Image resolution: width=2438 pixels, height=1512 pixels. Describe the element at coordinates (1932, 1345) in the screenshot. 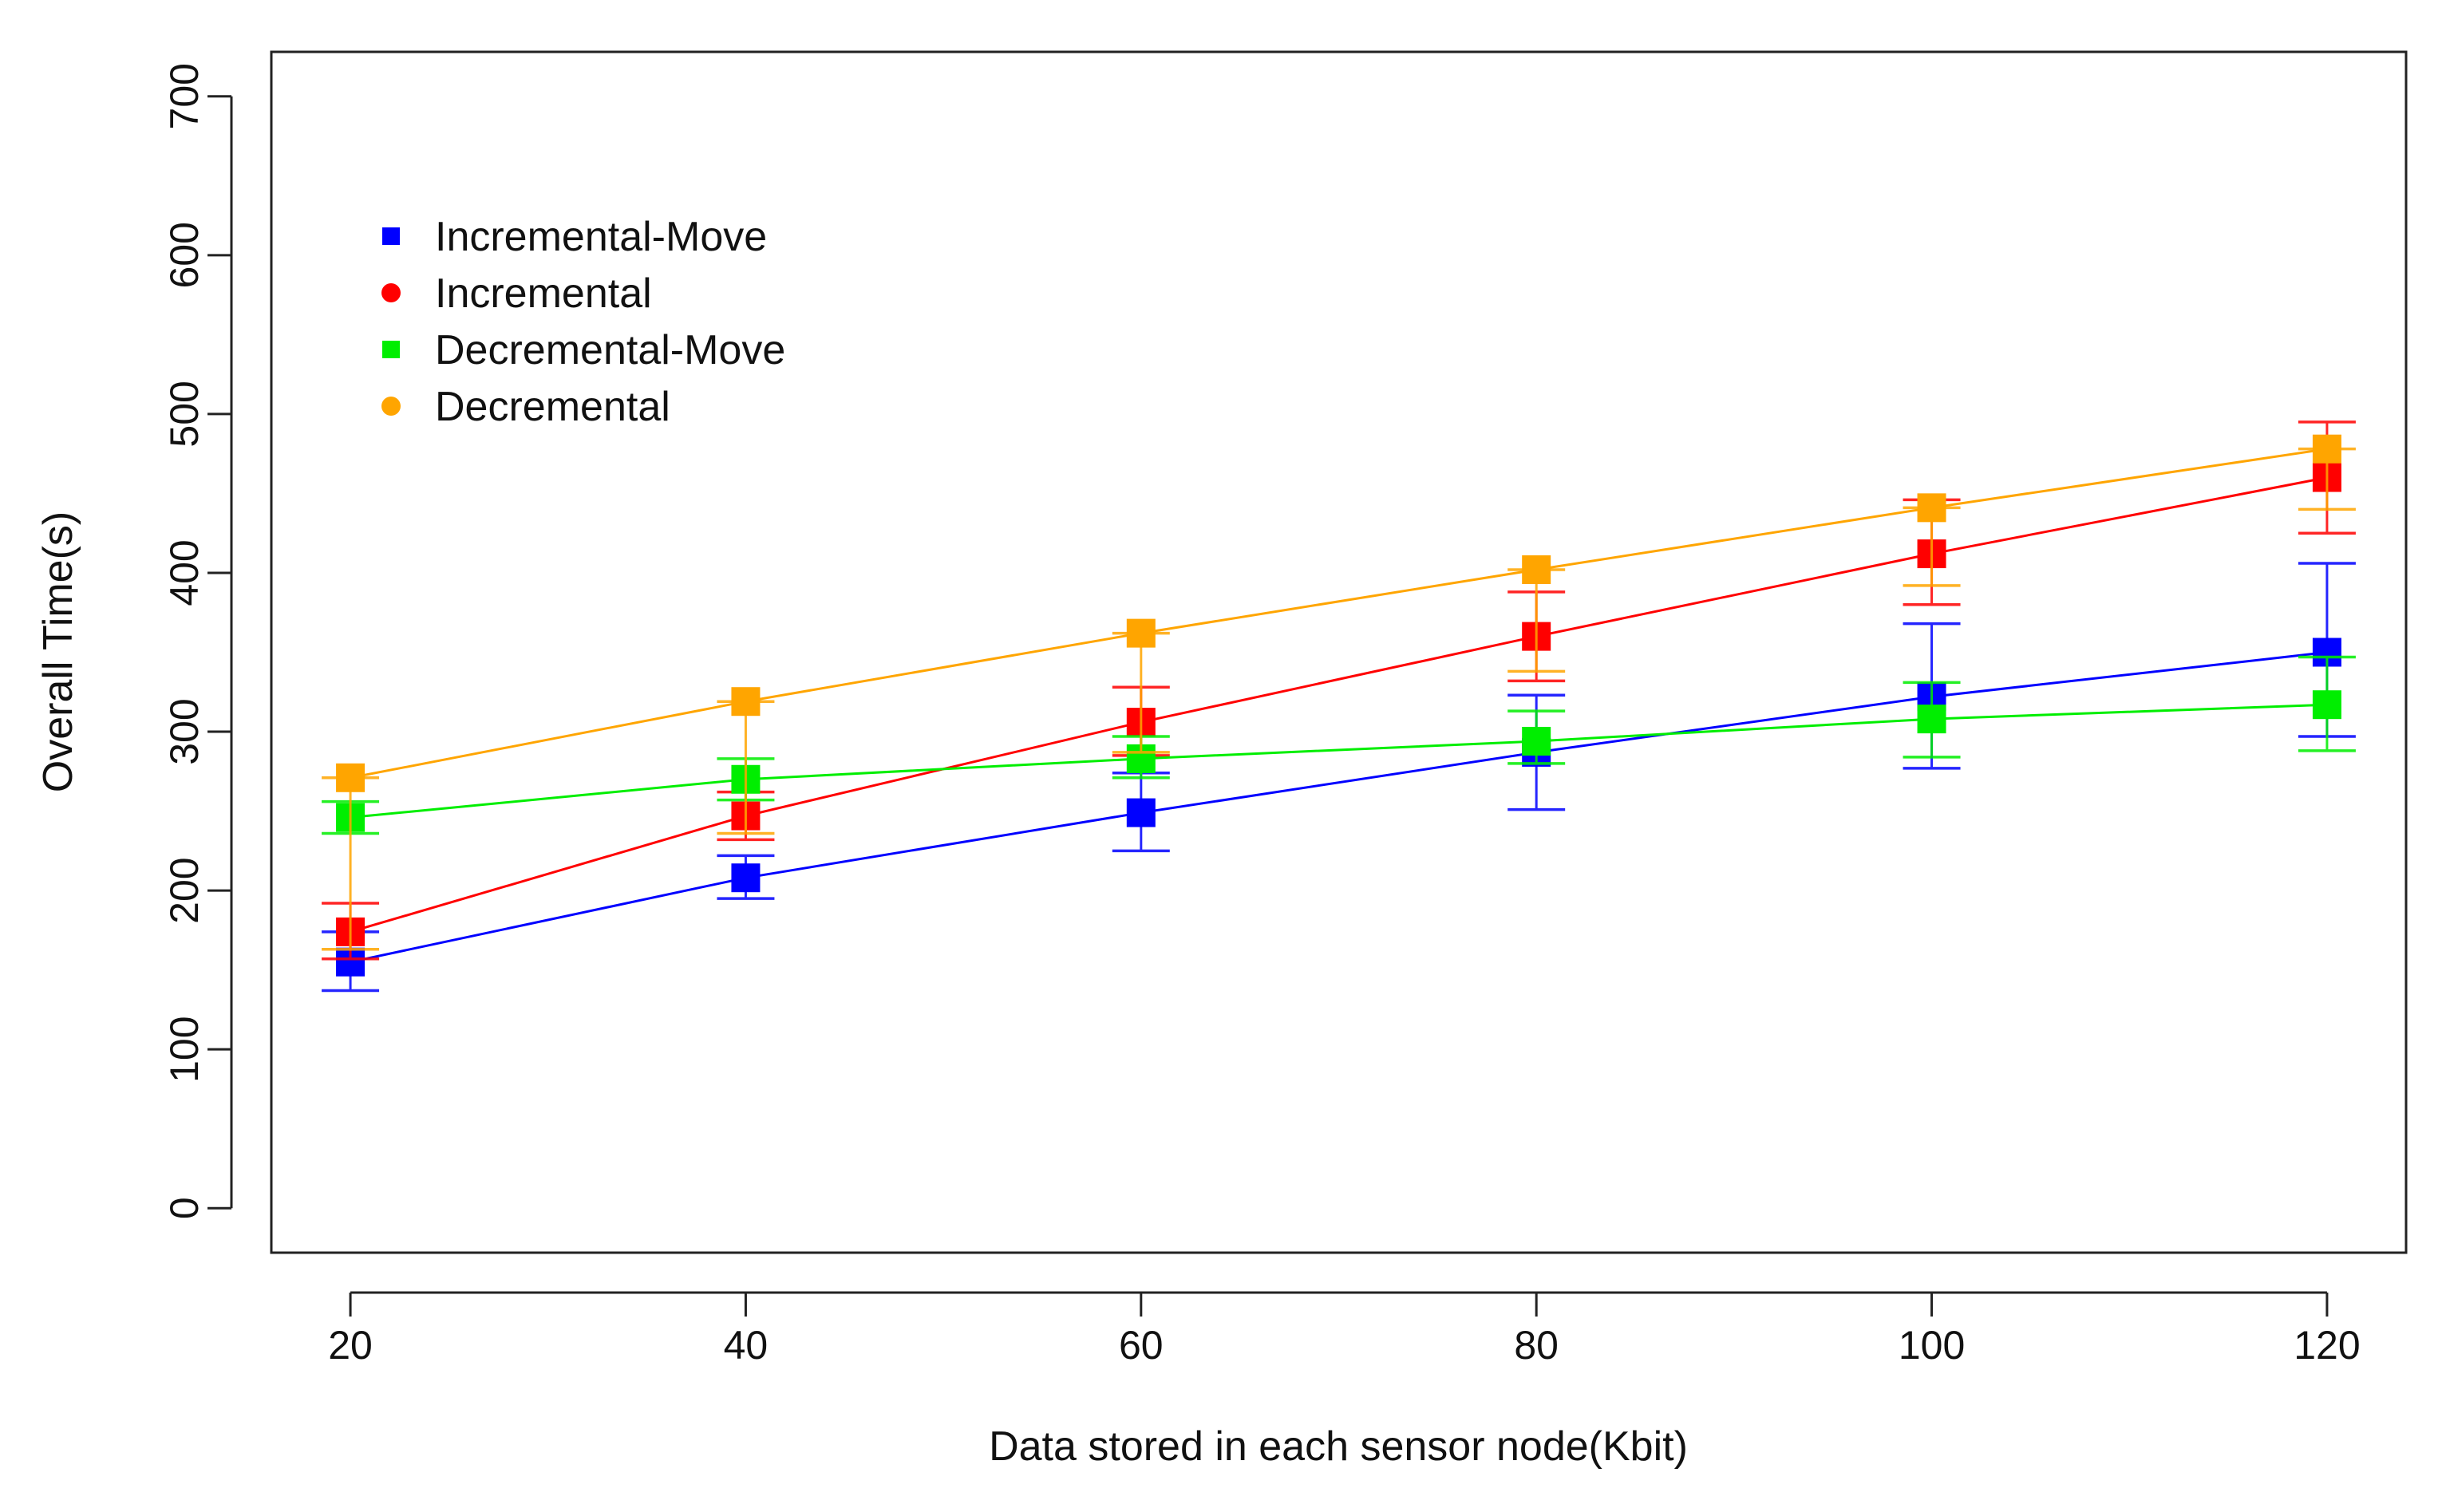

I see `x-tick-label: 100` at that location.